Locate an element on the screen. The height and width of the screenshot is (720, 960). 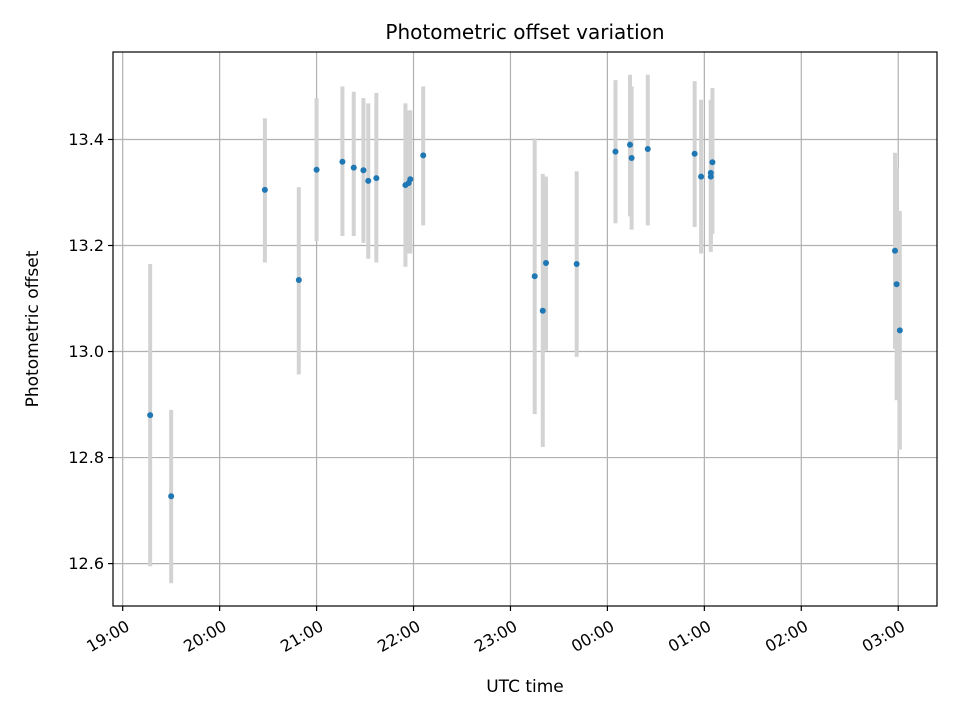
x-tick-label: 00:00 is located at coordinates (592, 636).